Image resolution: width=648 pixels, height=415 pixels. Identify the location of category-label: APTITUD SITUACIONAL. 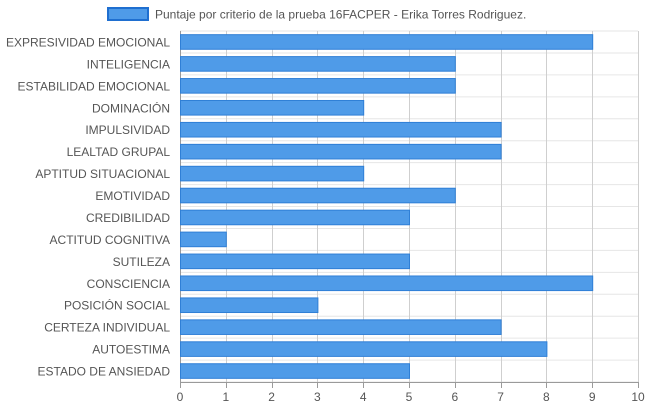
(102, 174).